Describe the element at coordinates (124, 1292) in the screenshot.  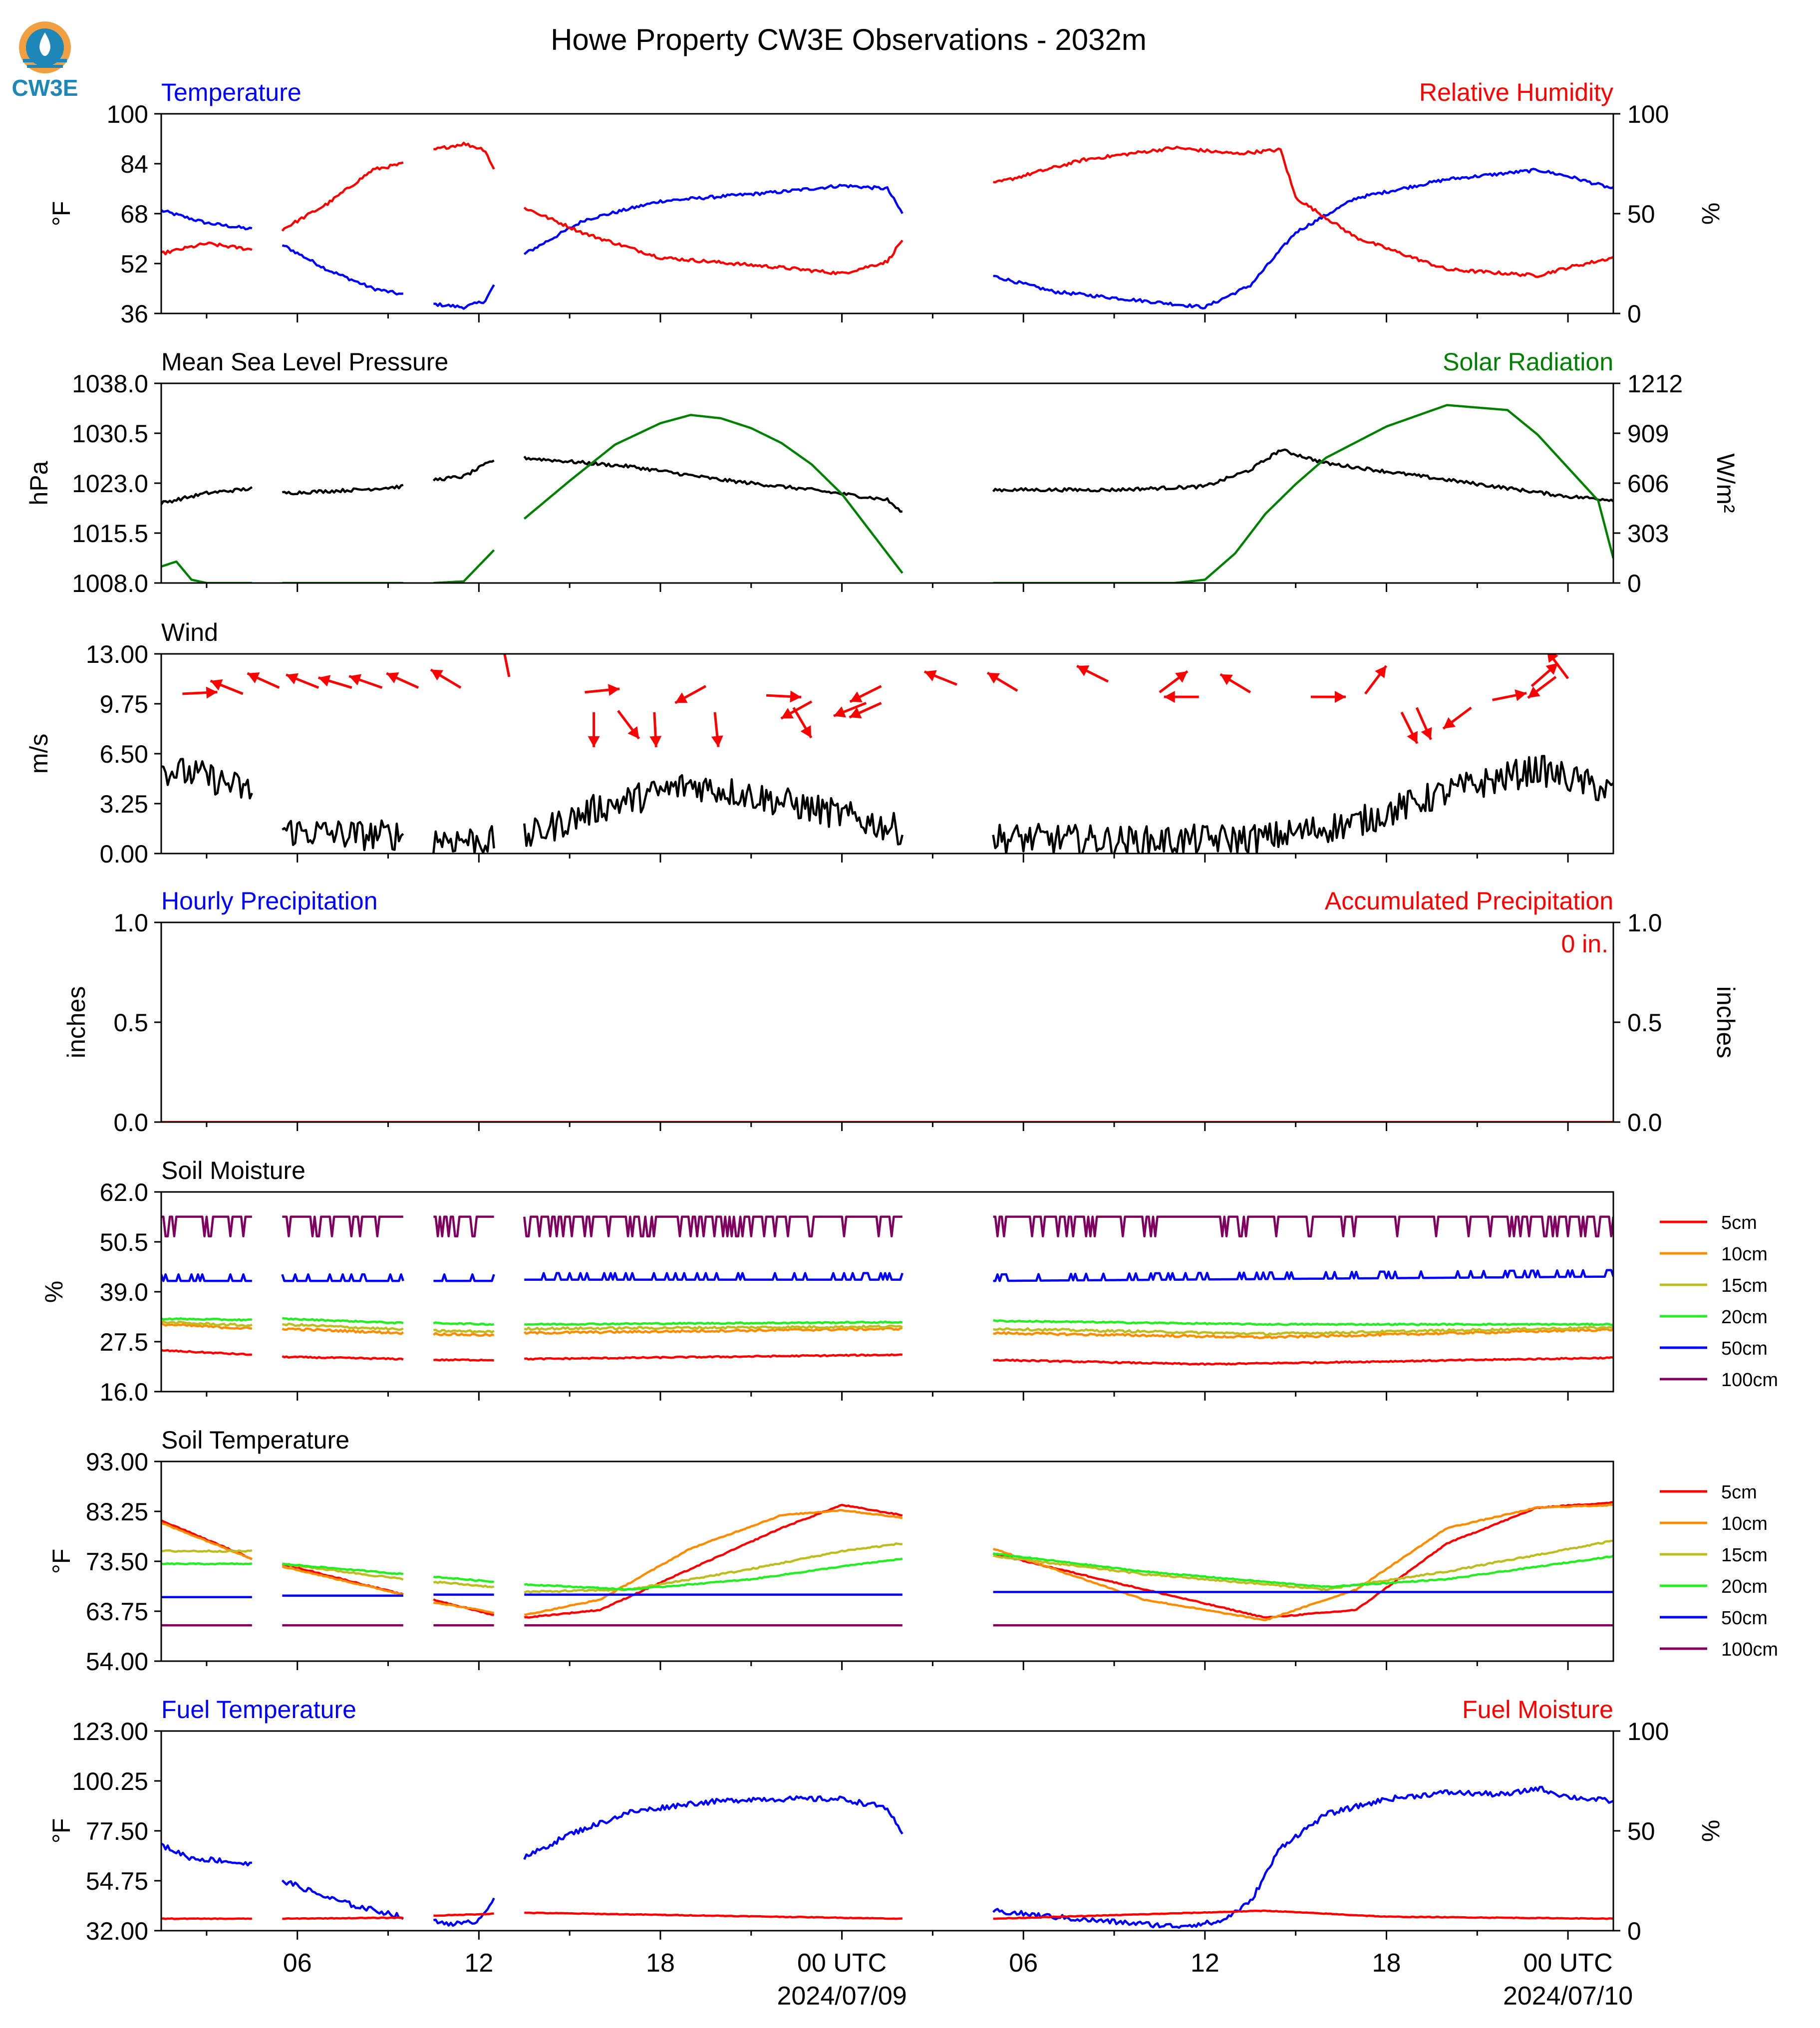
I see `y-tick-label: 39.0` at that location.